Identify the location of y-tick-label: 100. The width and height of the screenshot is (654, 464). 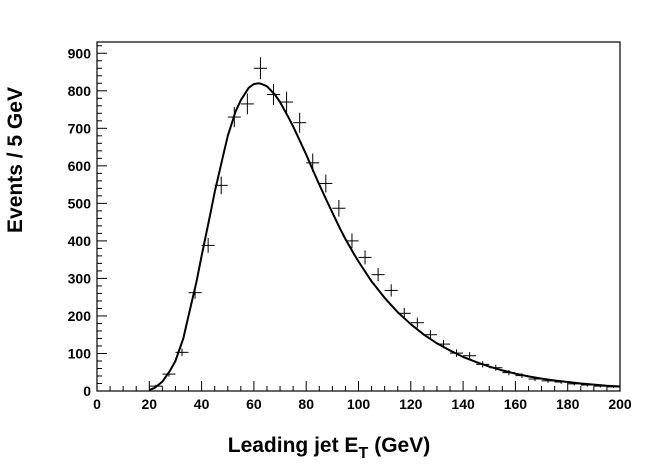
(80, 353).